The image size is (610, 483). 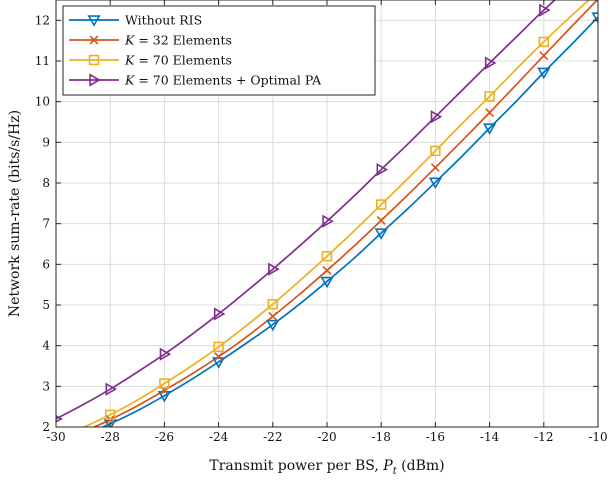 What do you see at coordinates (46, 264) in the screenshot?
I see `y-tick-label: 6` at bounding box center [46, 264].